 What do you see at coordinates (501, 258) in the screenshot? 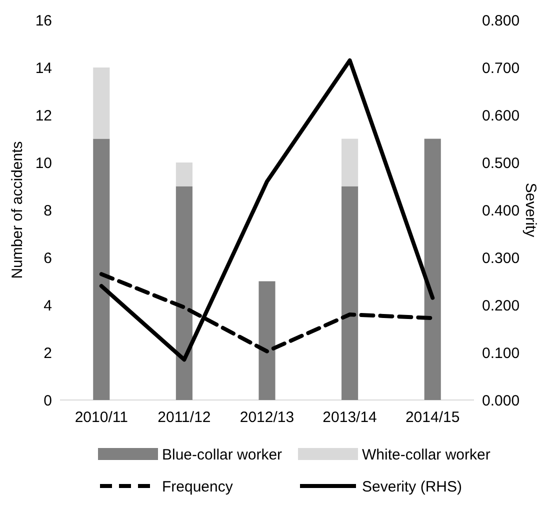
I see `y2-tick-label: 0.300` at bounding box center [501, 258].